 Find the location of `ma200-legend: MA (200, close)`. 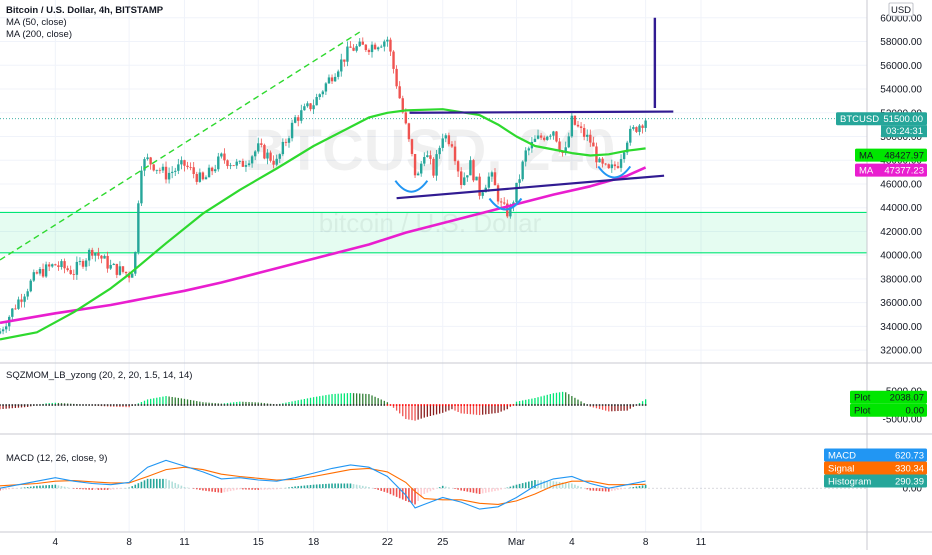

ma200-legend: MA (200, close) is located at coordinates (39, 34).